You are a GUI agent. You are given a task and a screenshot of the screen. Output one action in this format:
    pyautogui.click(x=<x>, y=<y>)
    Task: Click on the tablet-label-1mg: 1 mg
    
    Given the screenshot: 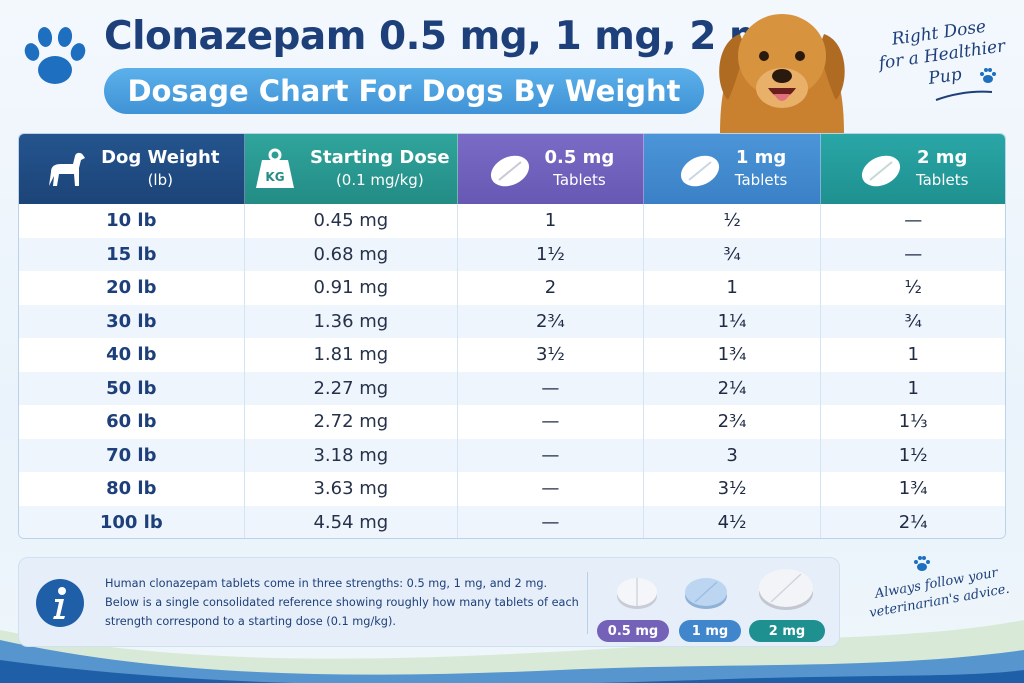 What is the action you would take?
    pyautogui.click(x=710, y=631)
    